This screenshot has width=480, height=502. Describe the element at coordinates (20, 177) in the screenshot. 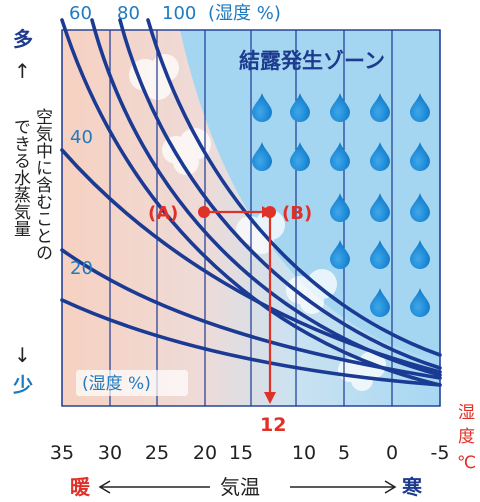

I see `y-axis-title-line2: できる水蒸気量` at that location.